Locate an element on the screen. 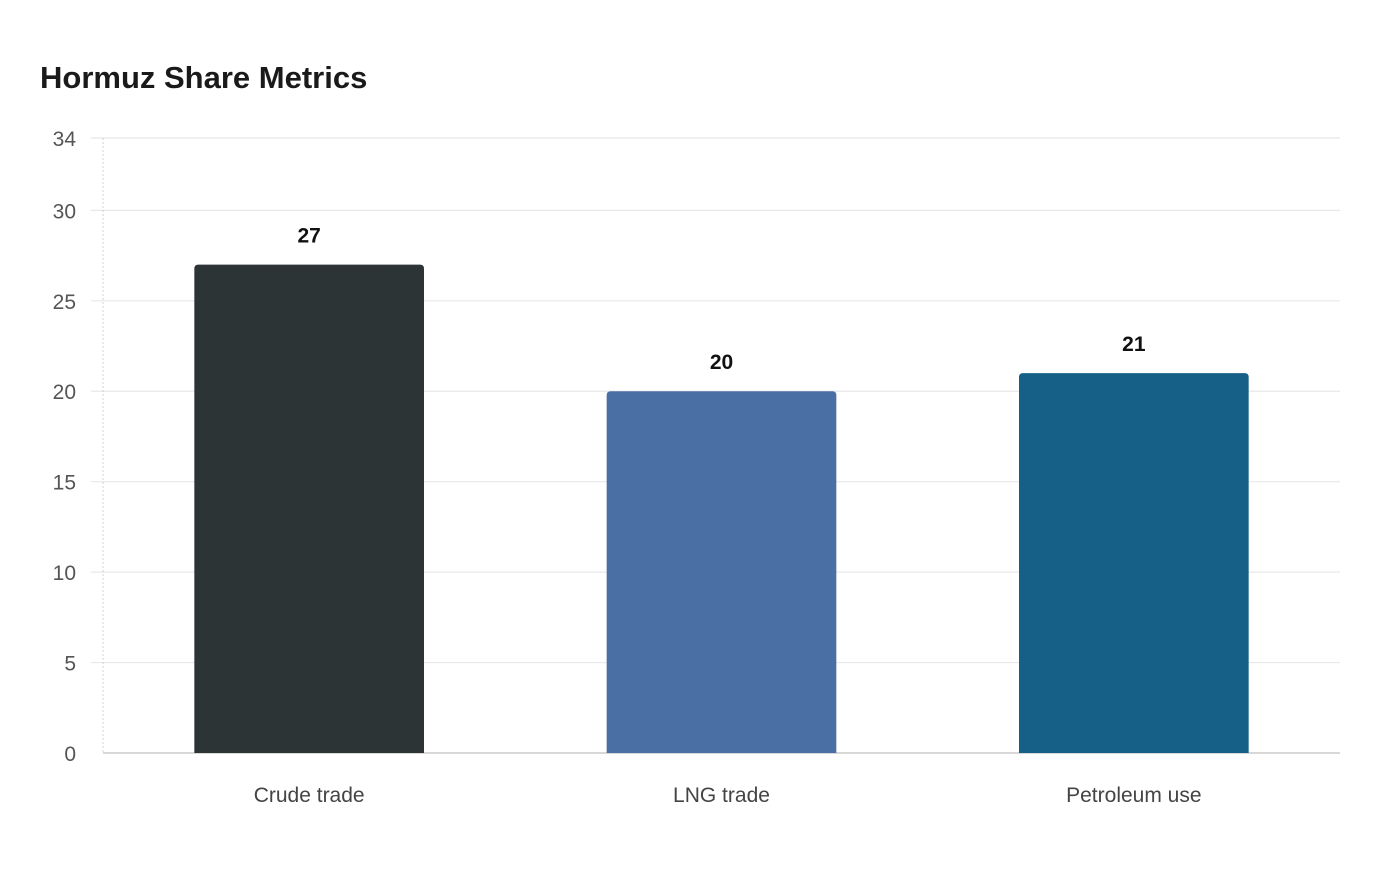  x-axis-ticks: Crude trade LNG trade Petroleum use is located at coordinates (728, 795).